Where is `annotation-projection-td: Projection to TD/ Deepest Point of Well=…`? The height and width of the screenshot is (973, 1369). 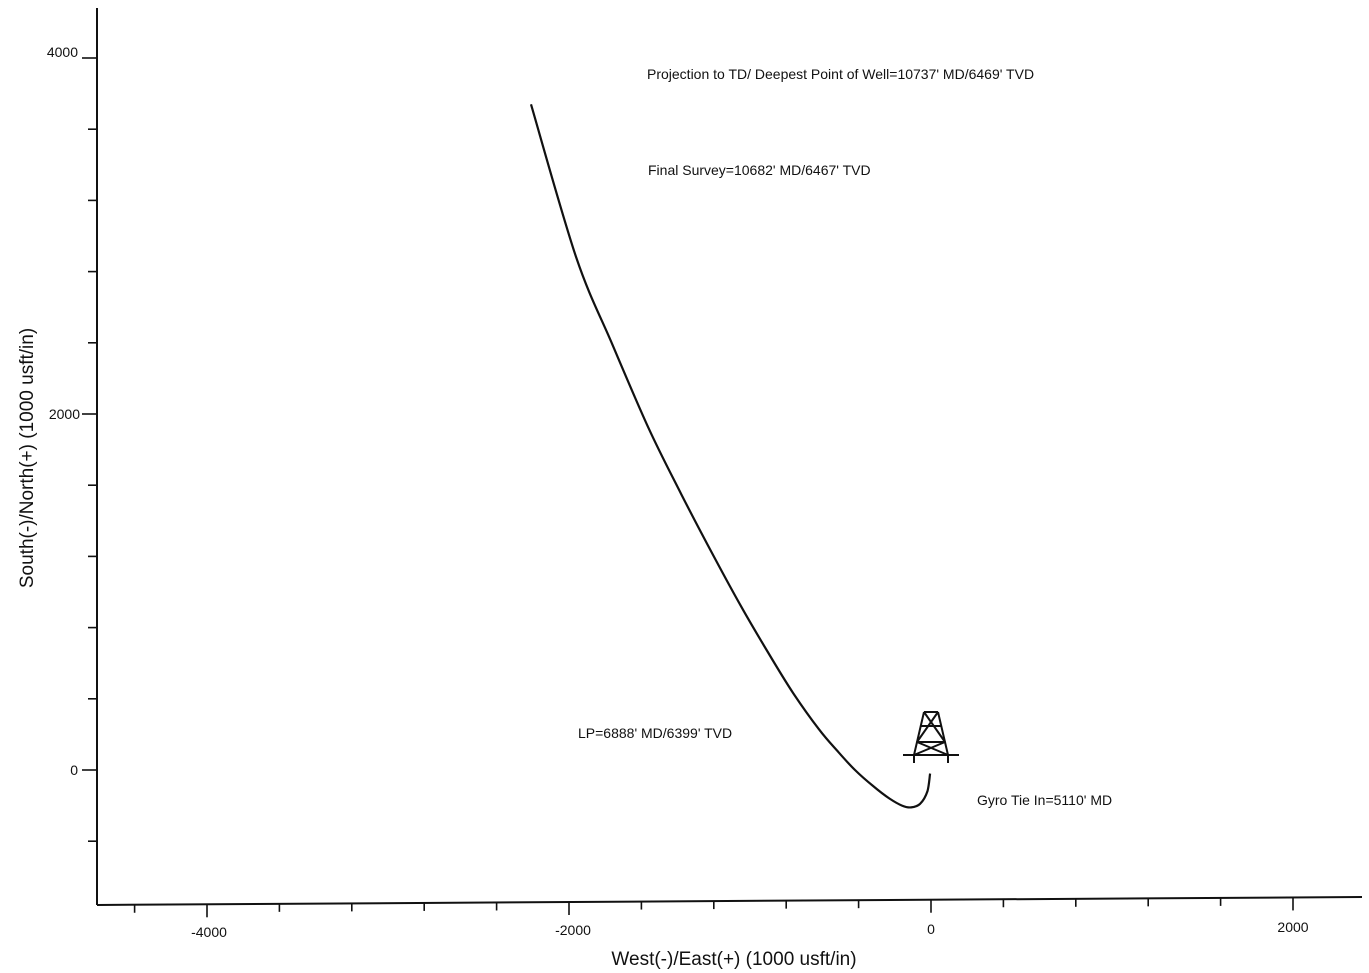
annotation-projection-td: Projection to TD/ Deepest Point of Well=… is located at coordinates (840, 74).